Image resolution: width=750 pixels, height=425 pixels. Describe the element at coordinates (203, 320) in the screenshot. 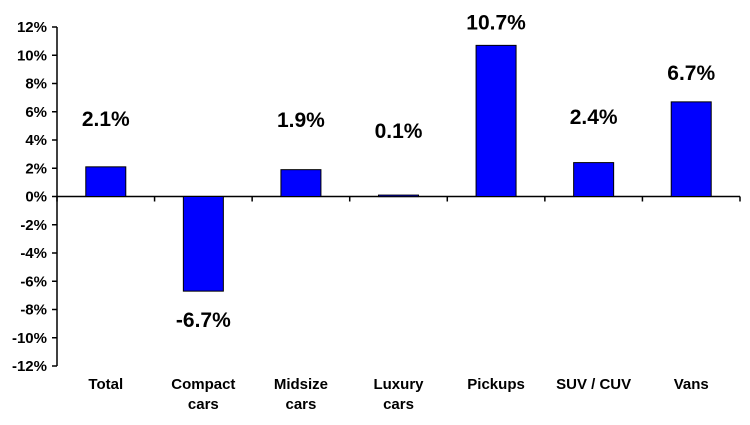

I see `data-label: -6.7%` at that location.